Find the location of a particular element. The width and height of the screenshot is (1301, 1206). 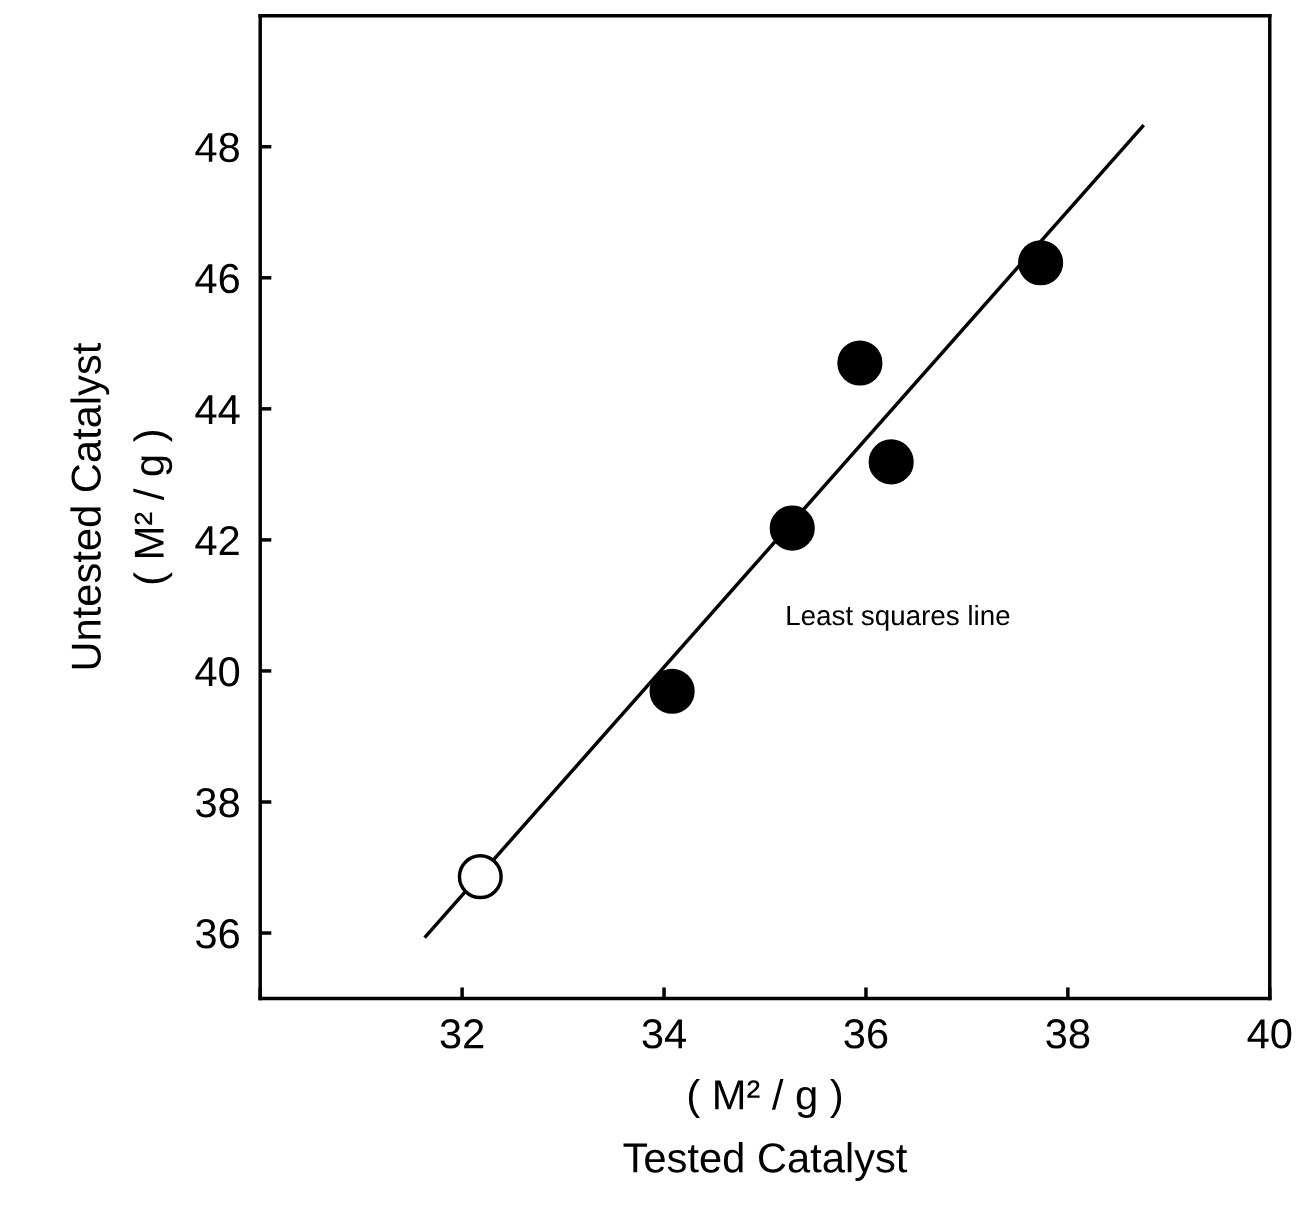

y-tick-label: 40 is located at coordinates (217, 671).